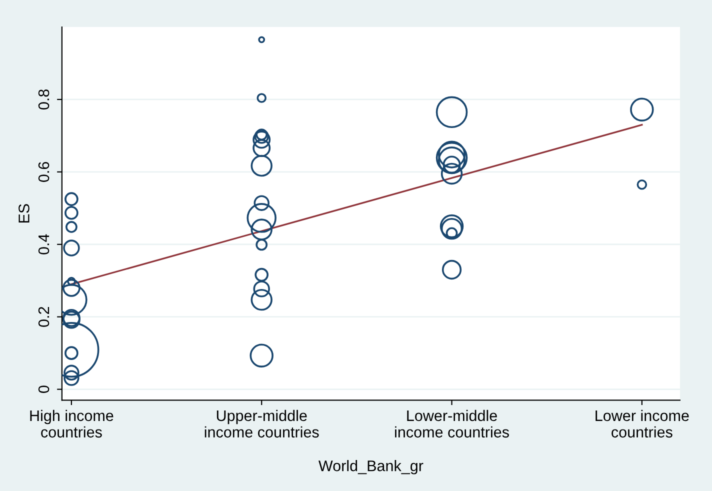  I want to click on x-tick-label: High income countries, so click(72, 424).